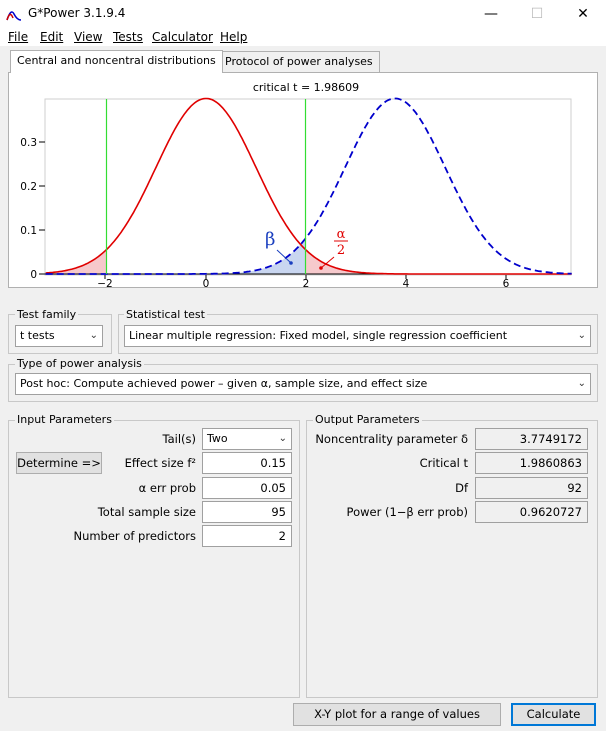 The height and width of the screenshot is (731, 606). I want to click on effect-size-input: 0.15, so click(247, 463).